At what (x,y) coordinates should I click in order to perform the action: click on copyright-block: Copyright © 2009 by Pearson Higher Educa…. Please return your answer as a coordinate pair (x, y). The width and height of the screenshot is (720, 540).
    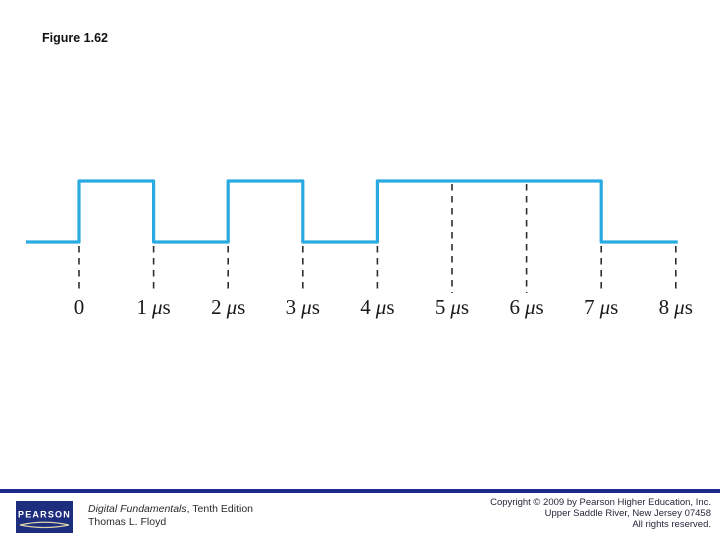
    Looking at the image, I should click on (600, 513).